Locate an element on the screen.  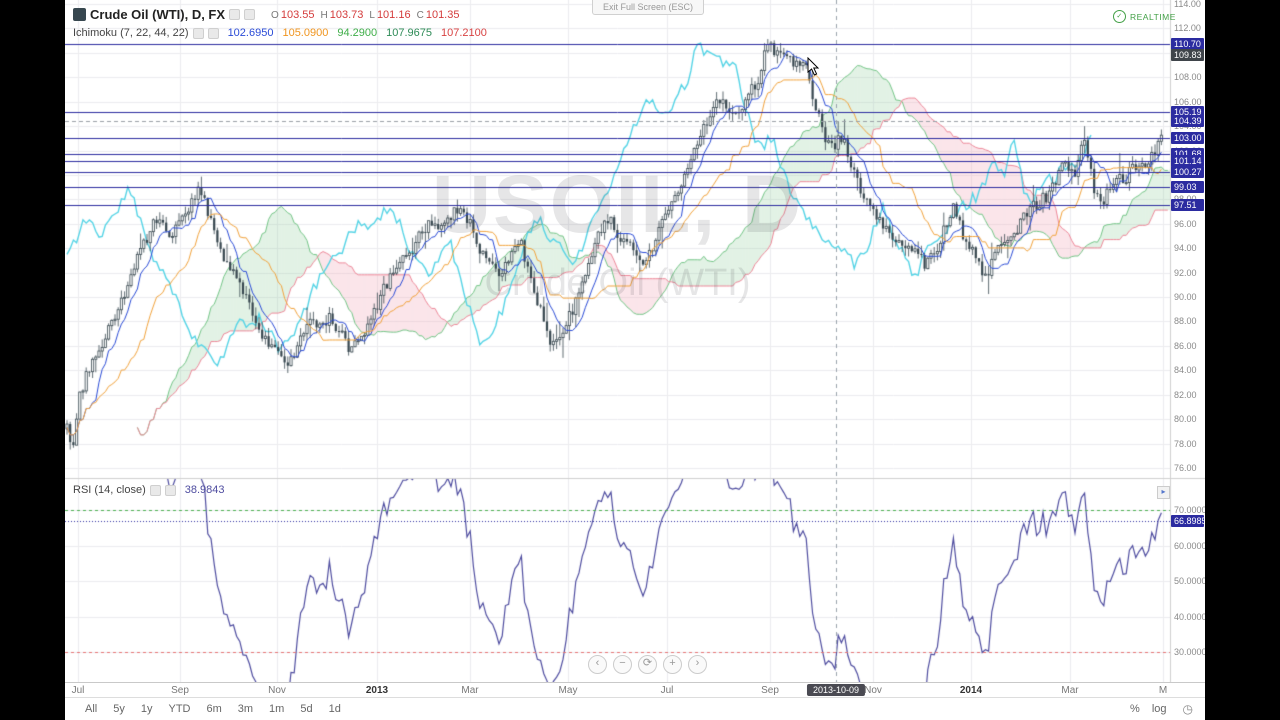
rsi-legend: RSI (14, close) 38.9843 is located at coordinates (149, 490).